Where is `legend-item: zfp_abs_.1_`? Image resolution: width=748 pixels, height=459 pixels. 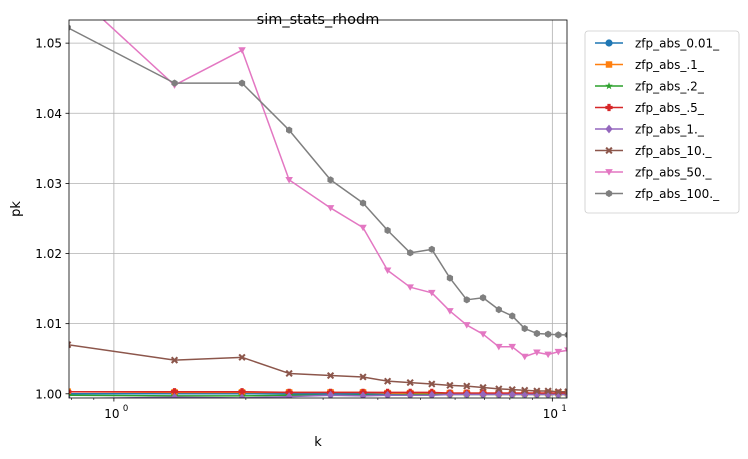
legend-item: zfp_abs_.1_ is located at coordinates (650, 65).